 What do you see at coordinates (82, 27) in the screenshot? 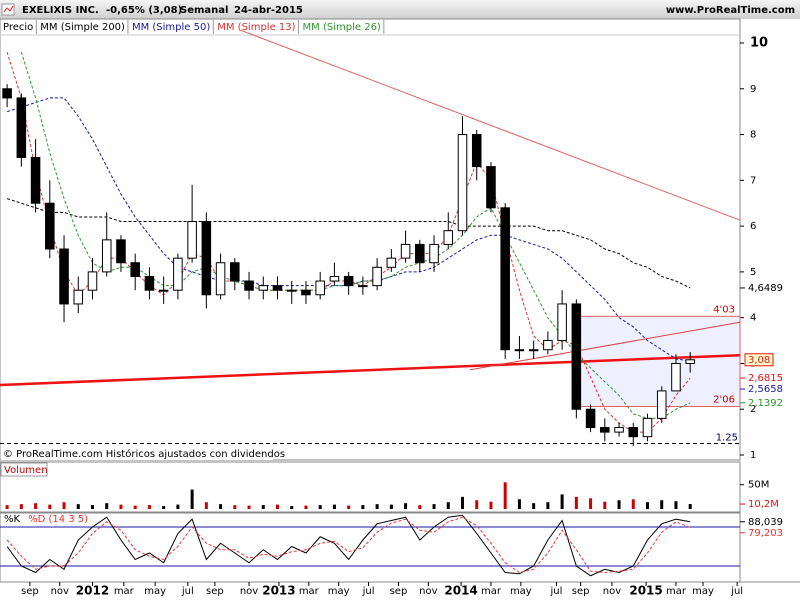
I see `legend-entry: MM (Simple 200)` at bounding box center [82, 27].